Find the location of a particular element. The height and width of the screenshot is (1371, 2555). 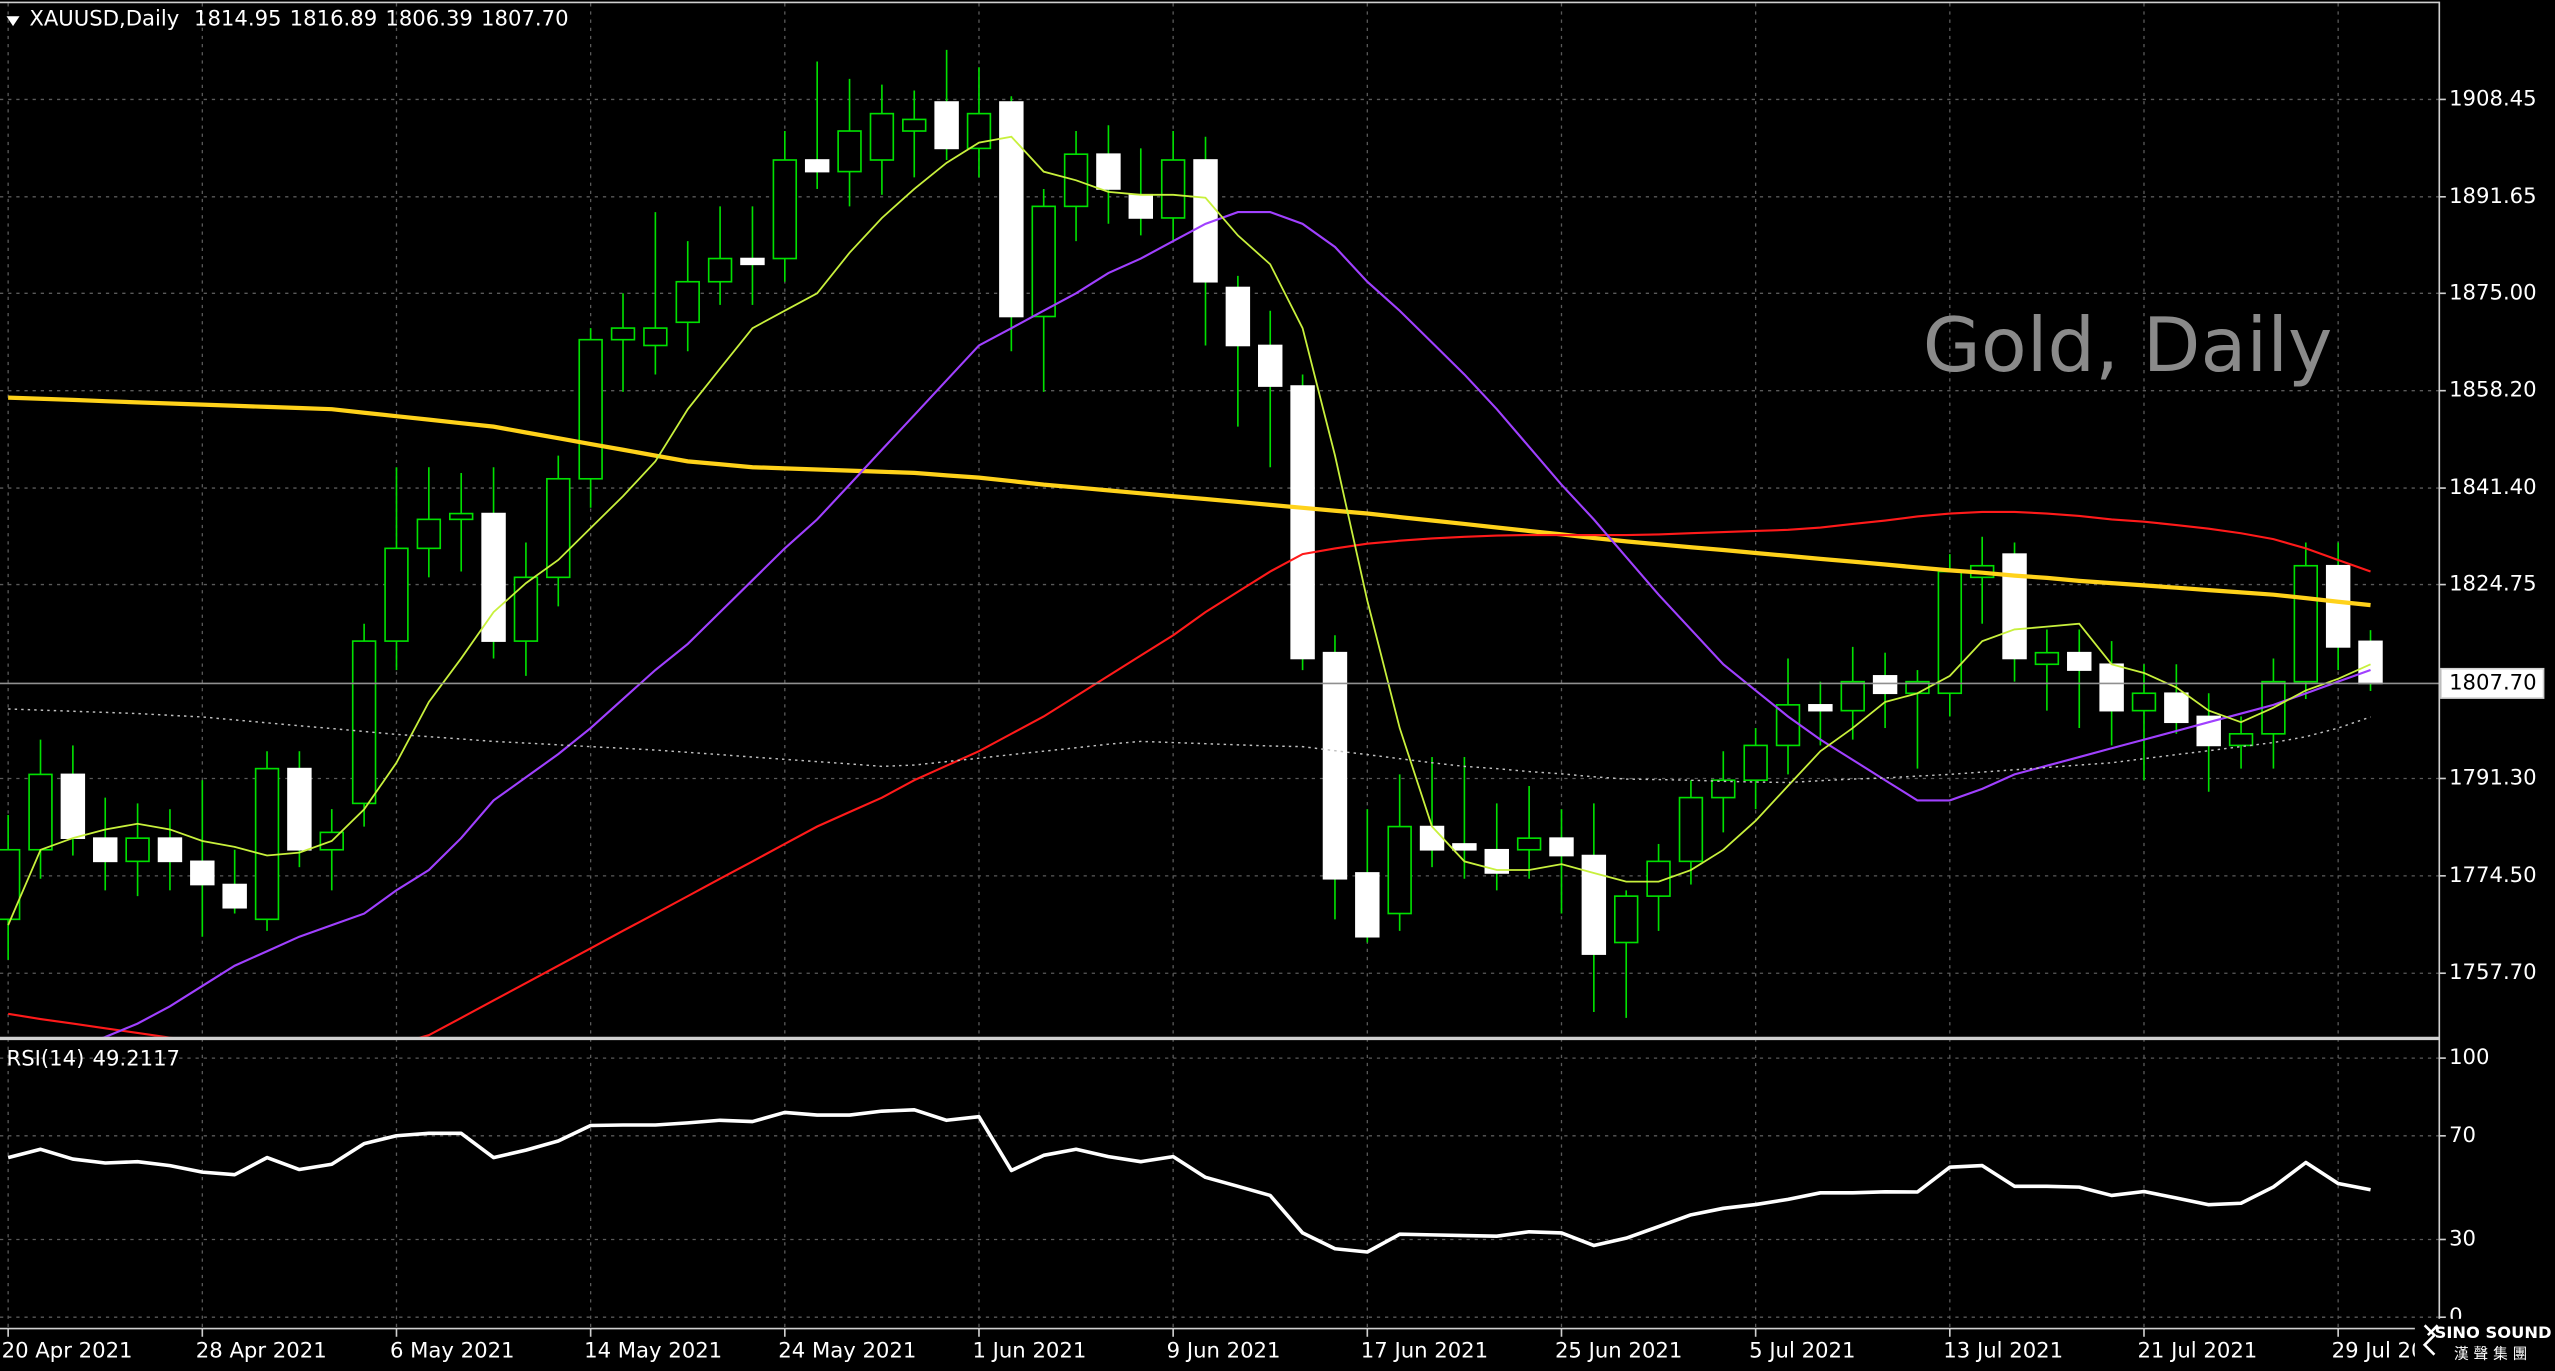

y-tick-label: 1774.50 is located at coordinates (2493, 874).